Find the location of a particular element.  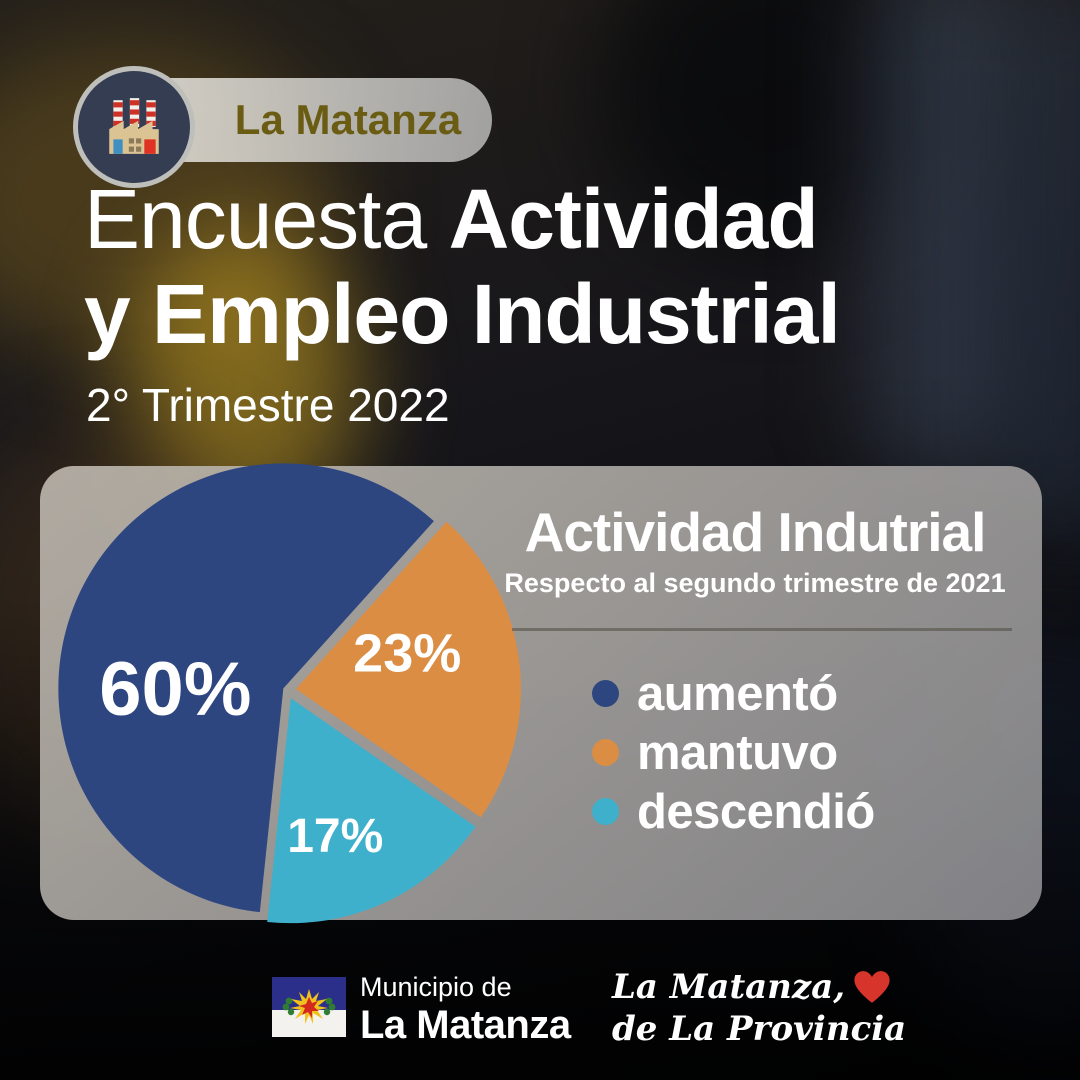

legend-item-descendio: descendió is located at coordinates (733, 811).